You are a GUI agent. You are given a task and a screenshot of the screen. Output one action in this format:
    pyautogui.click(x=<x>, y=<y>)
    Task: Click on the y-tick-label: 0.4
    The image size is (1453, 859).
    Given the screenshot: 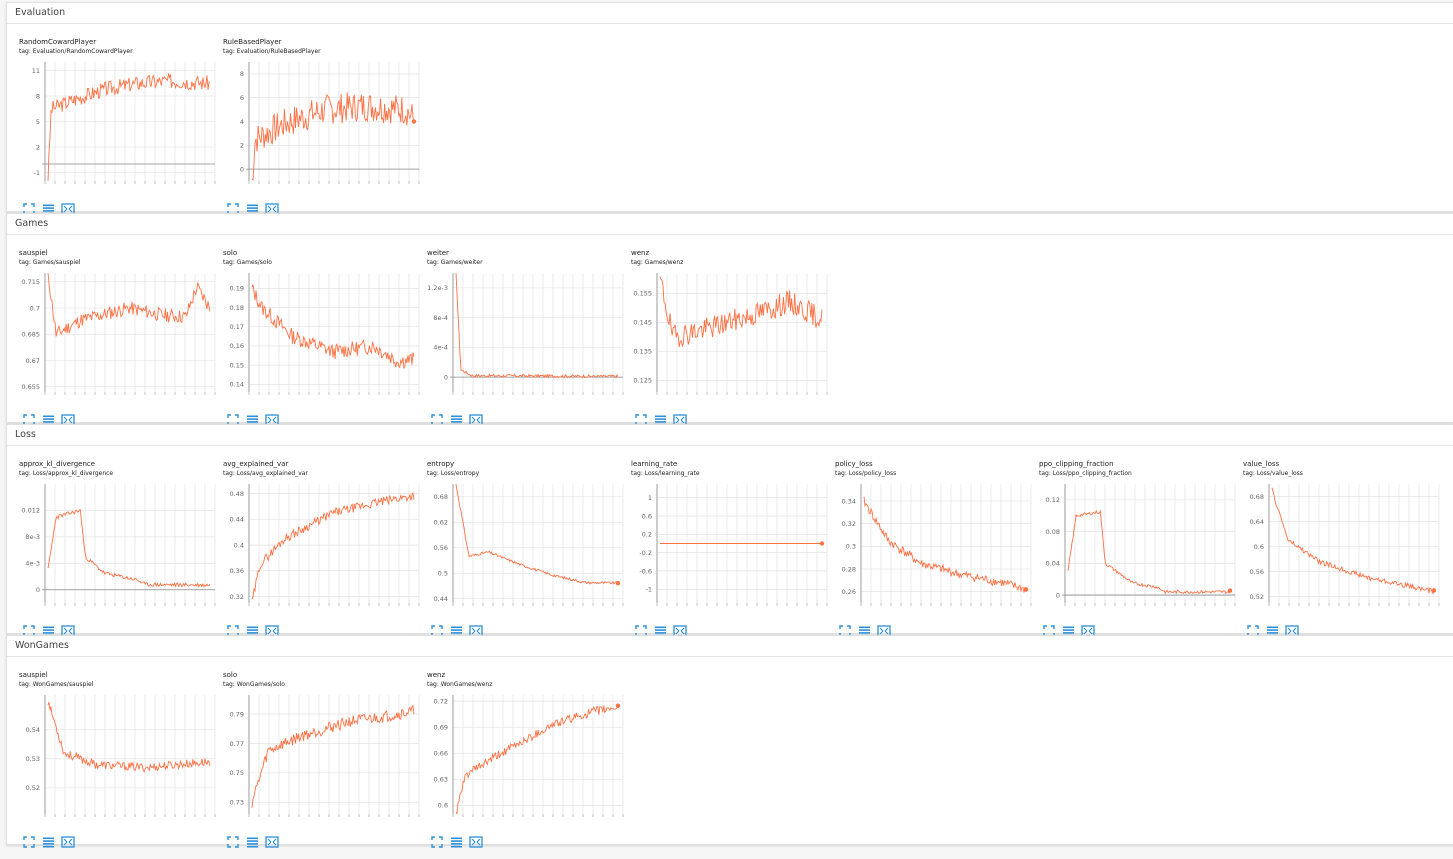 What is the action you would take?
    pyautogui.click(x=239, y=545)
    